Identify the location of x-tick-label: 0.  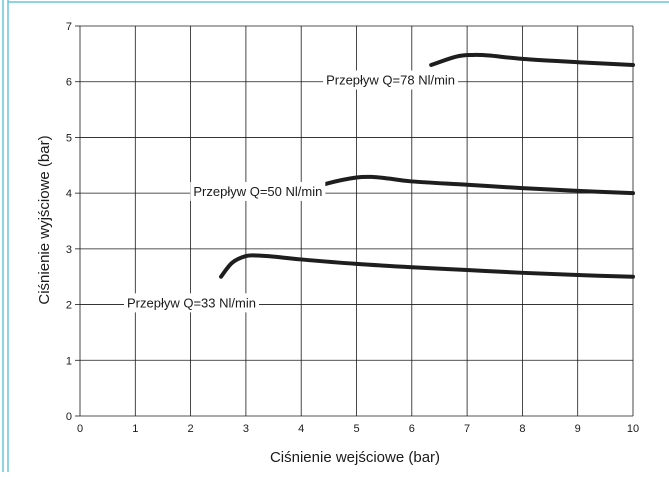
(80, 429).